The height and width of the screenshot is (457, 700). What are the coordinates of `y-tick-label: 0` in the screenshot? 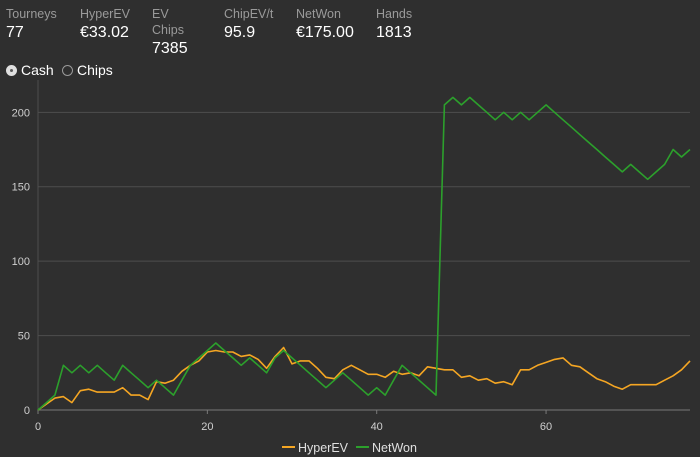 It's located at (27, 411).